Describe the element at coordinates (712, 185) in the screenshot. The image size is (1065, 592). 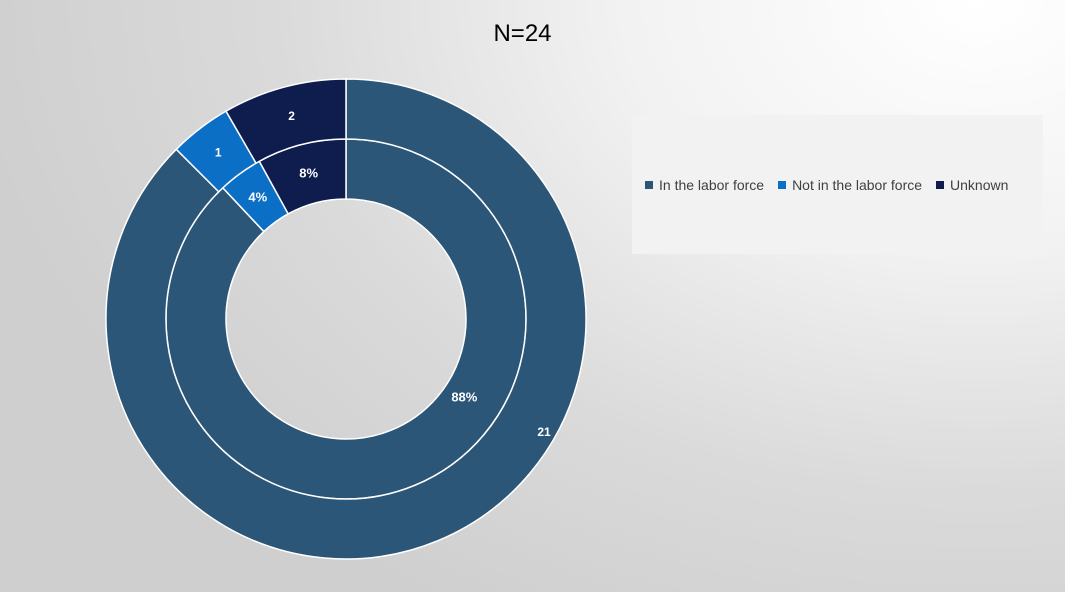
I see `legend-label-in-labor-force: In the labor force` at that location.